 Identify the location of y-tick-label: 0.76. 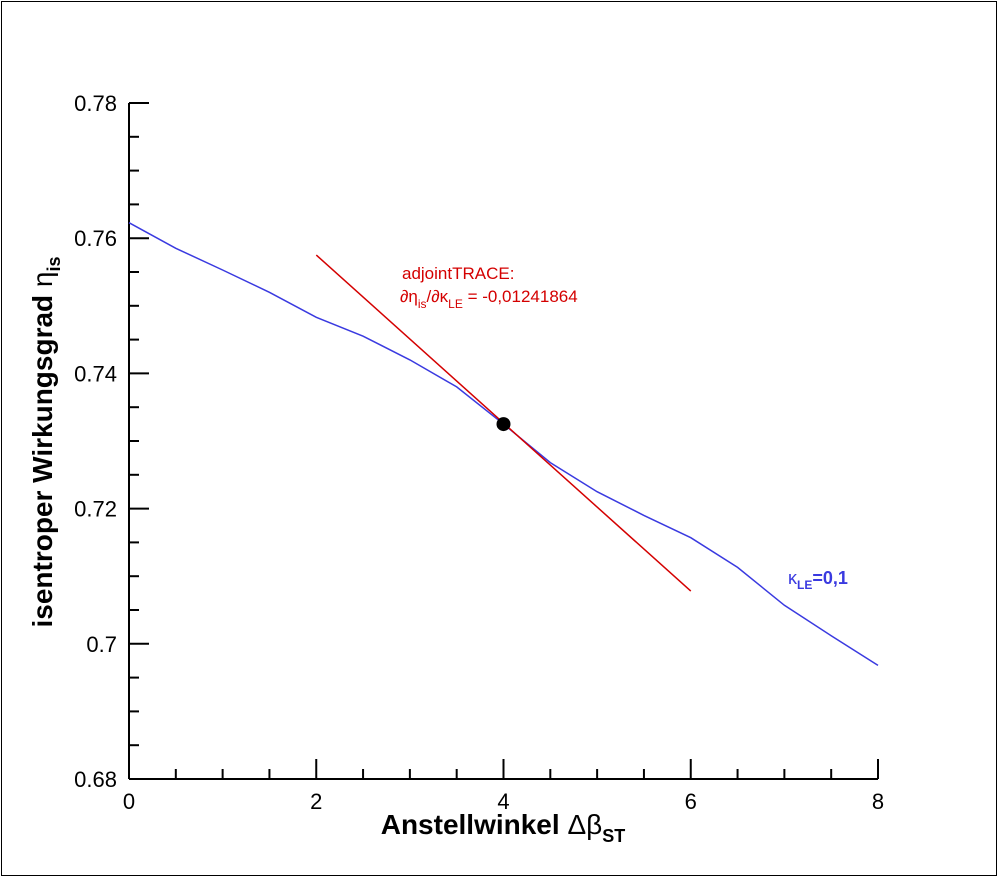
(95, 238).